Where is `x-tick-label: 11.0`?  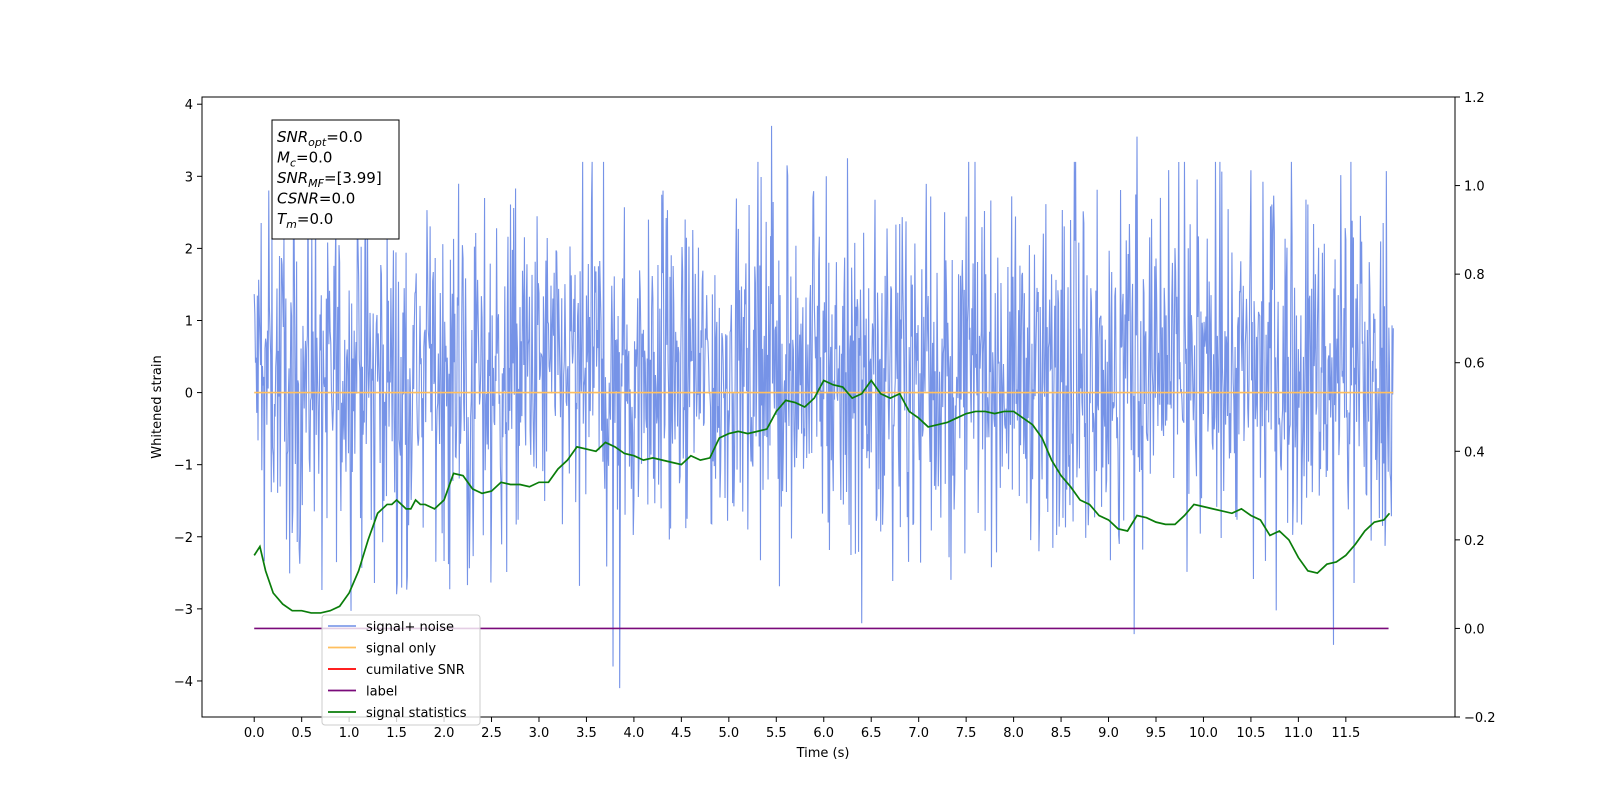 x-tick-label: 11.0 is located at coordinates (1298, 733).